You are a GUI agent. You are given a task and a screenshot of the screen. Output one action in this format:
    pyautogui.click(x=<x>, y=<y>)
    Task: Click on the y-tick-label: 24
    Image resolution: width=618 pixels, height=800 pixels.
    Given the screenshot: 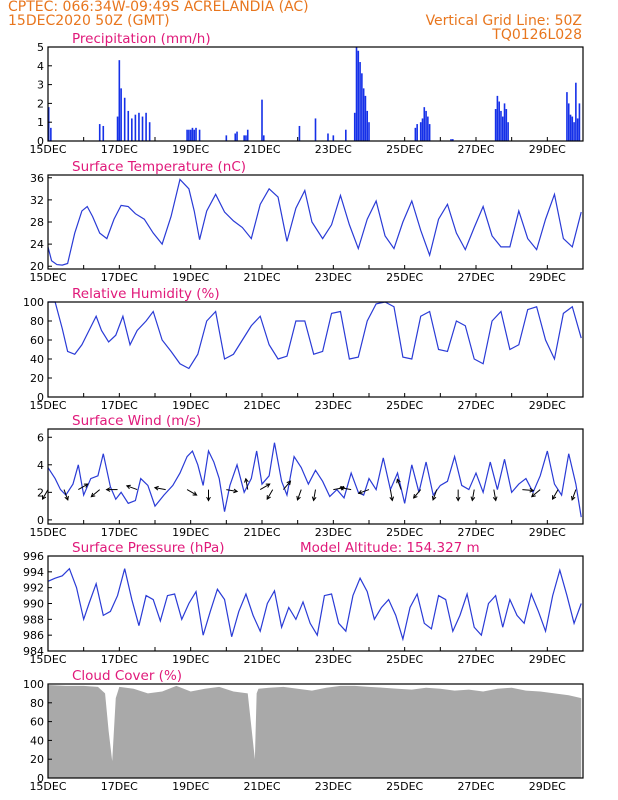 What is the action you would take?
    pyautogui.click(x=37, y=244)
    